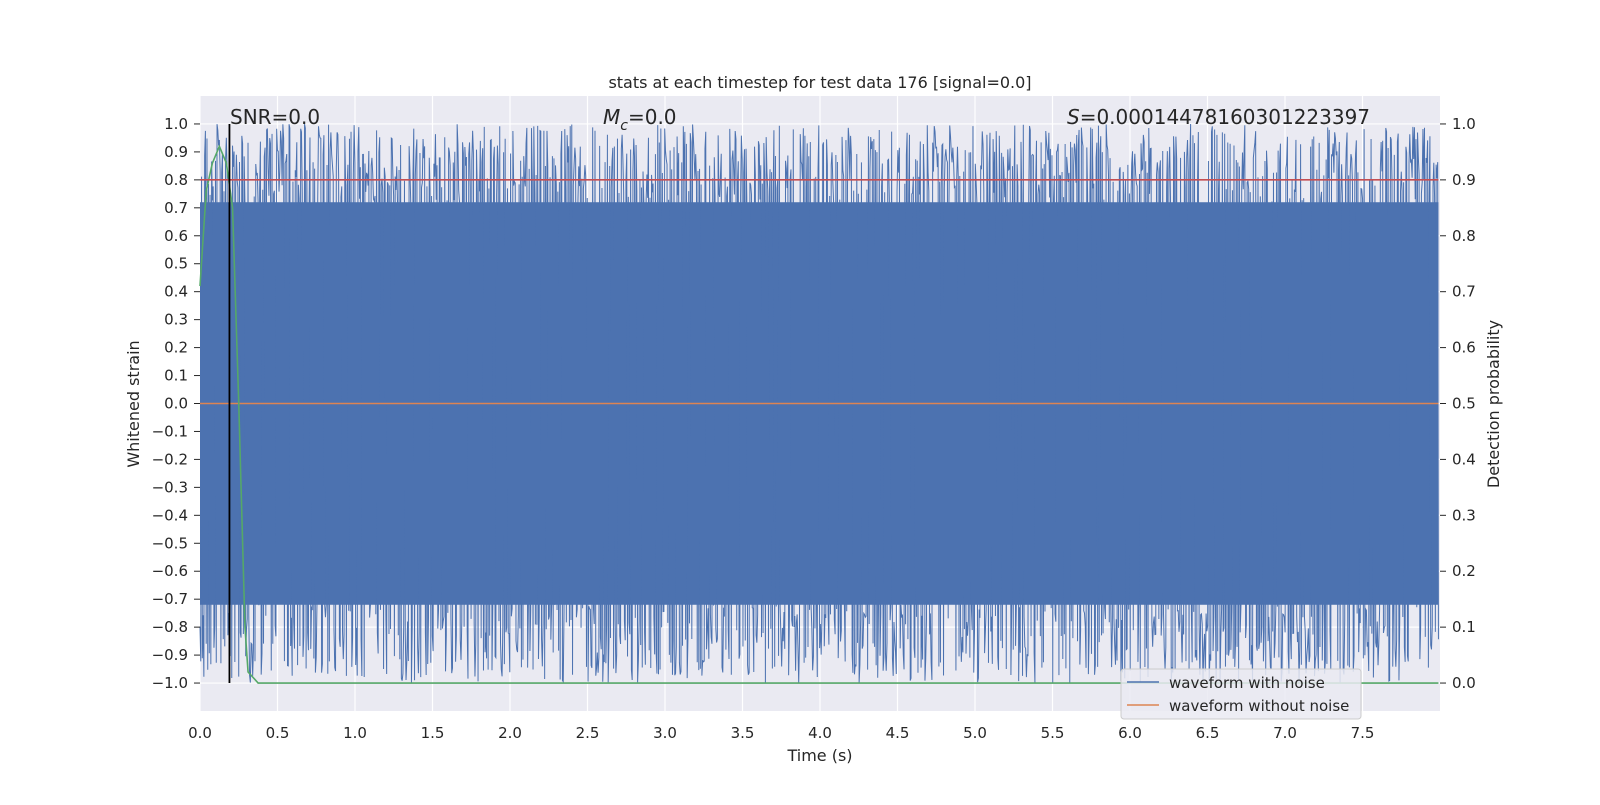 The image size is (1600, 805). What do you see at coordinates (176, 404) in the screenshot?
I see `y-tick-label: 0.0` at bounding box center [176, 404].